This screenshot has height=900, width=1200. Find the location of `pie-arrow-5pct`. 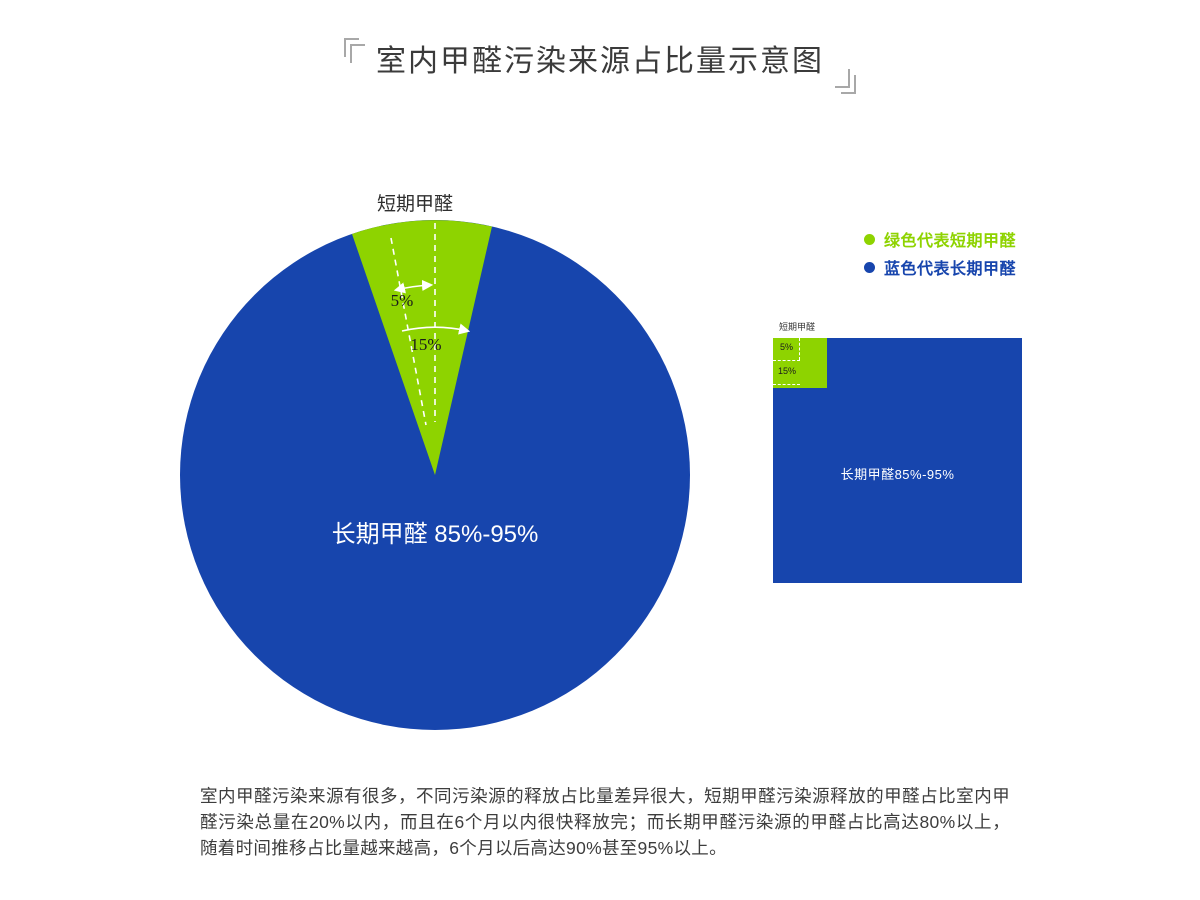

pie-arrow-5pct is located at coordinates (413, 286).